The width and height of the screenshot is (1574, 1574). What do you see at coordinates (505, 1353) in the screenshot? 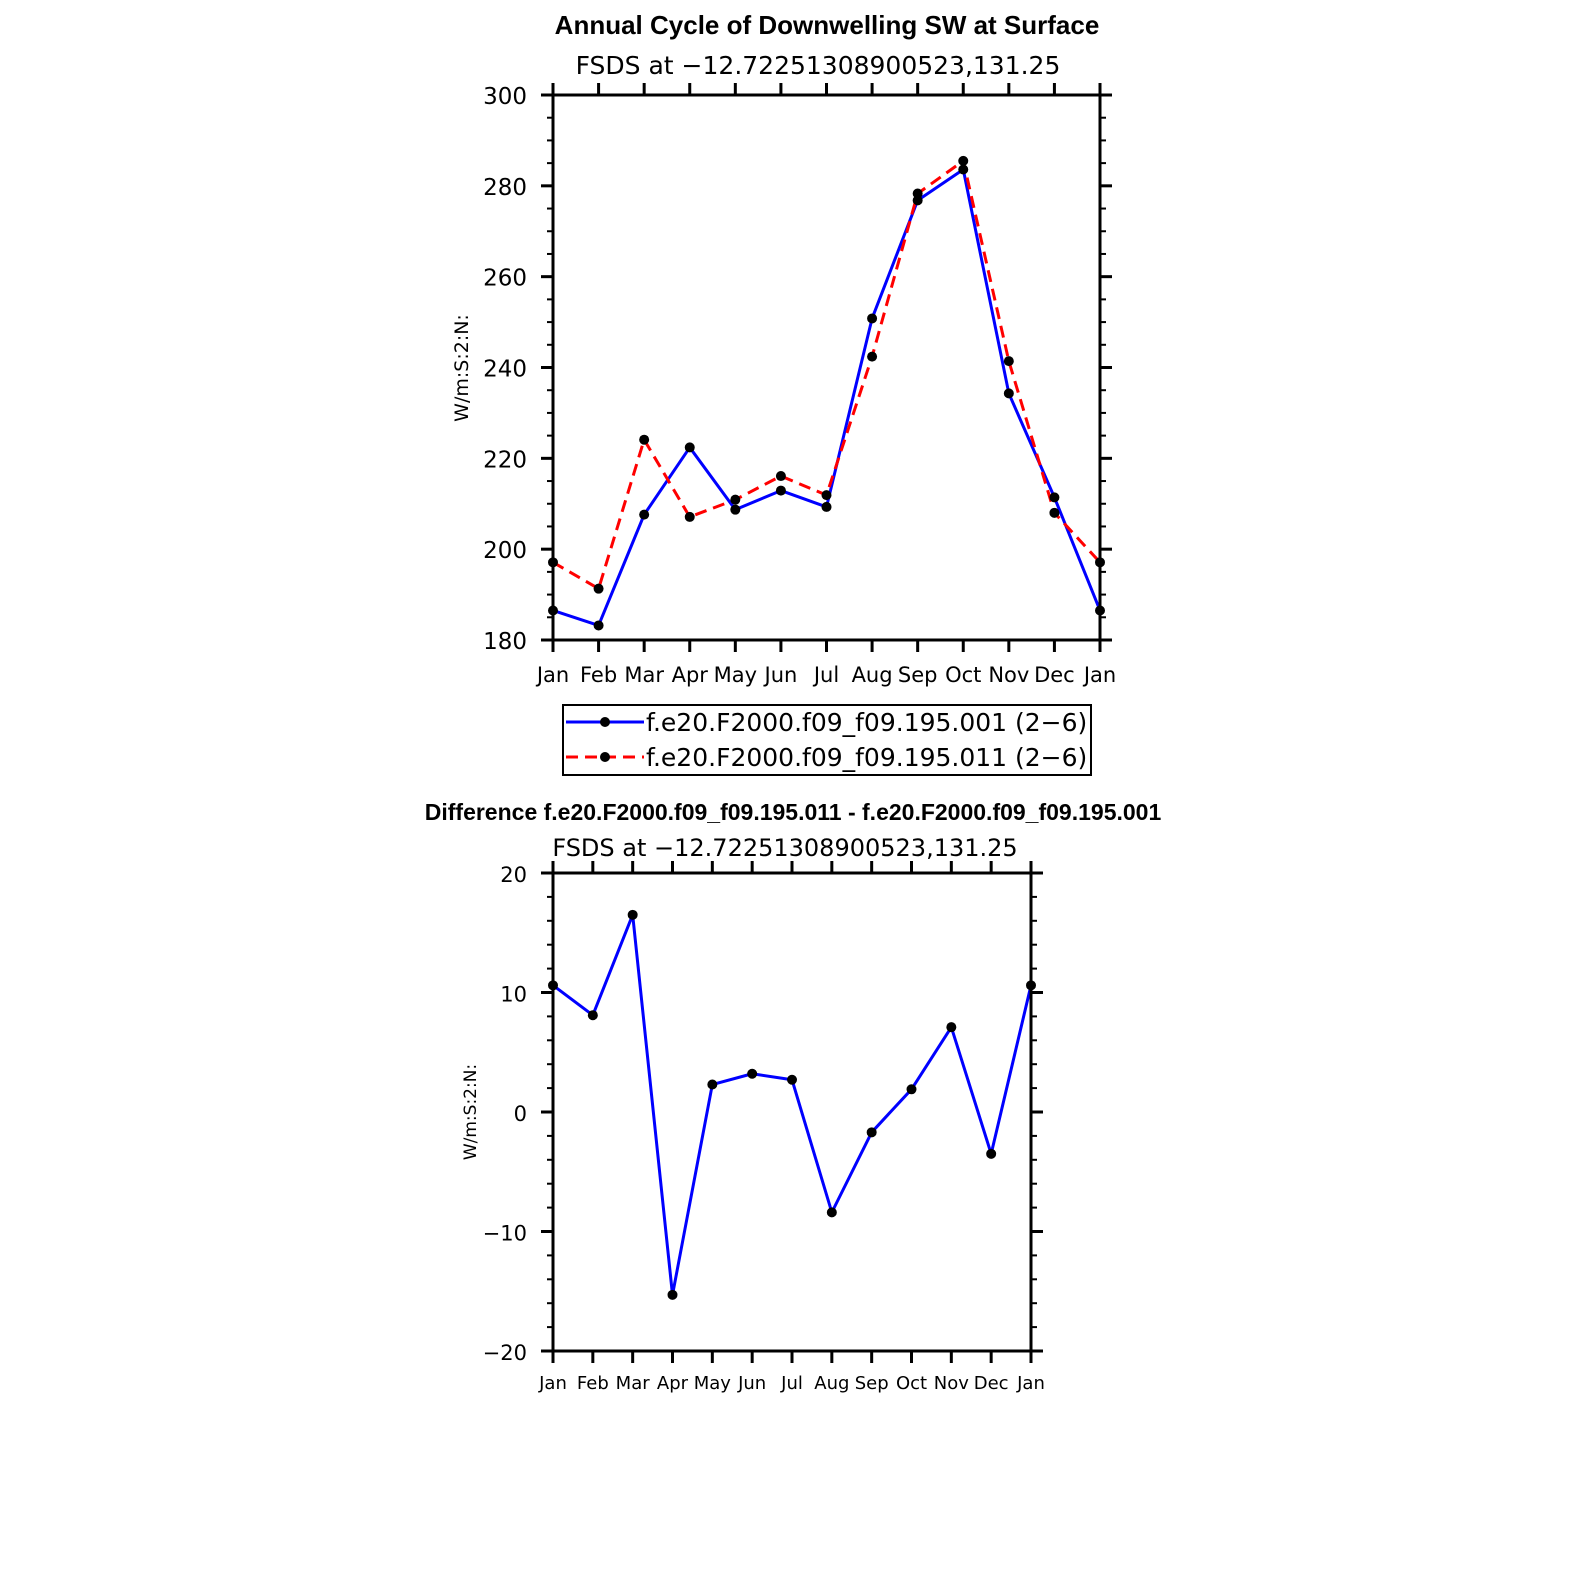
I see `y-tick-label: −20` at bounding box center [505, 1353].